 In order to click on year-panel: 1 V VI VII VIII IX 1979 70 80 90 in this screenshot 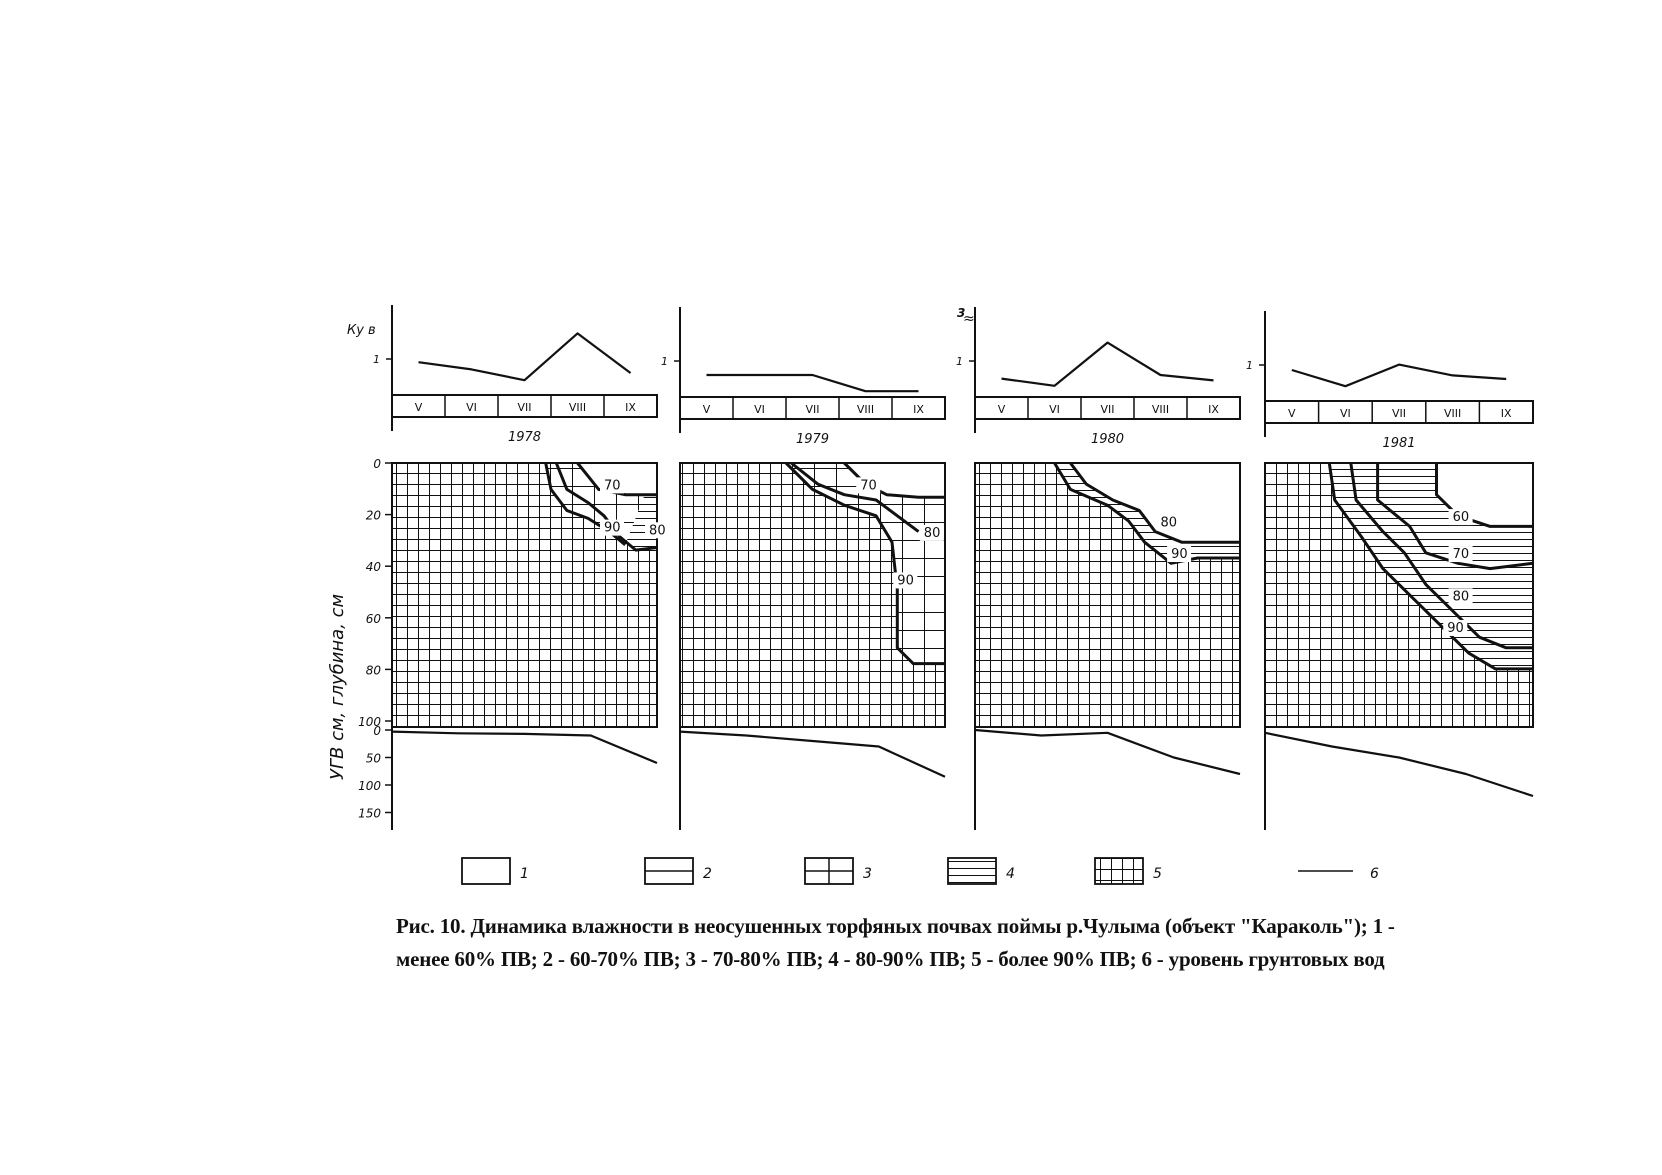, I will do `click(803, 568)`.